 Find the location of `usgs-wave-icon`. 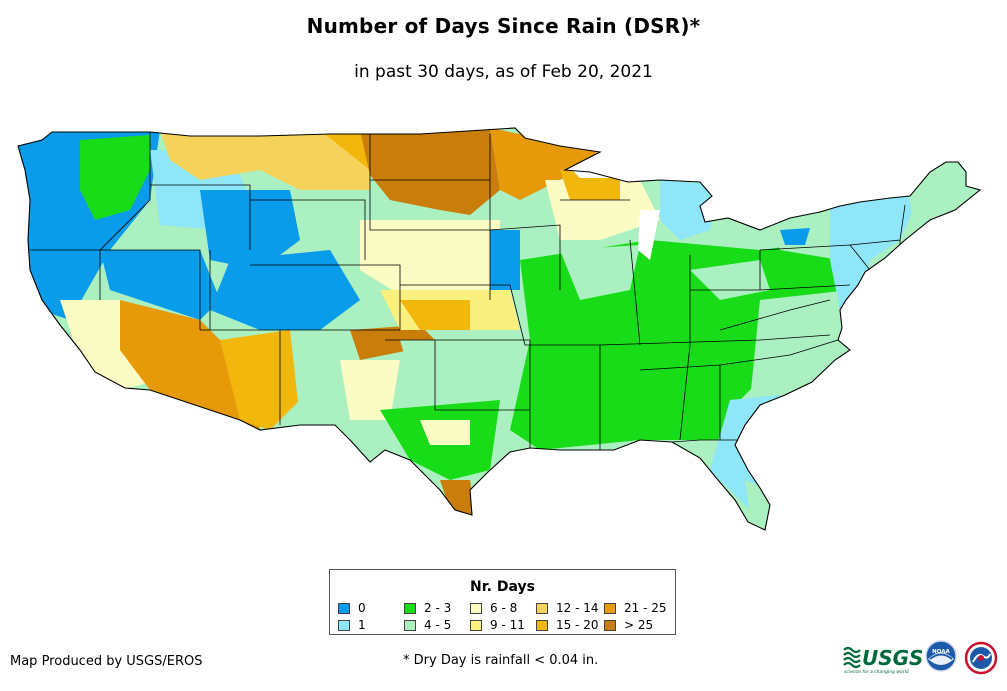

usgs-wave-icon is located at coordinates (852, 657).